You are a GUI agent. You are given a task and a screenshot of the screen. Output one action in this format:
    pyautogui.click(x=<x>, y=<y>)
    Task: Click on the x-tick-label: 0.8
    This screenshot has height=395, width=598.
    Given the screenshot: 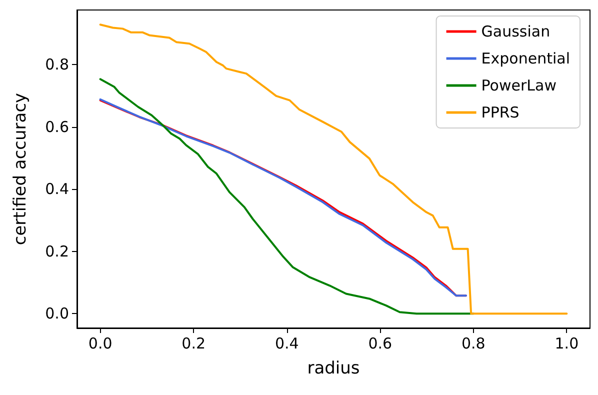 What is the action you would take?
    pyautogui.click(x=473, y=343)
    